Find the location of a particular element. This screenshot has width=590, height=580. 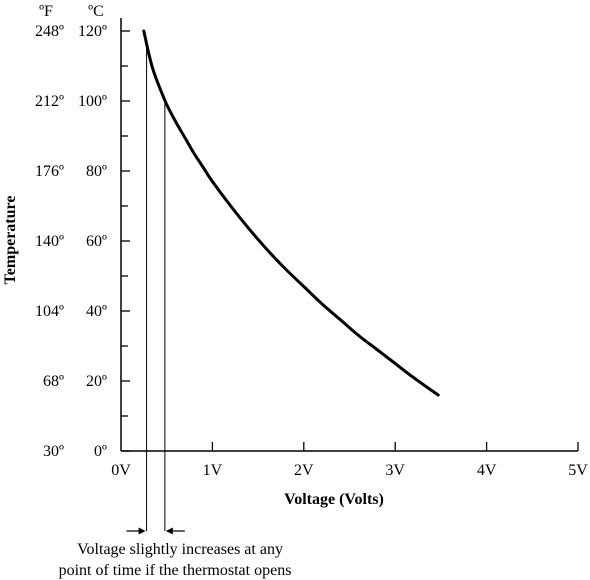

x-tick-label: 3V is located at coordinates (395, 470).